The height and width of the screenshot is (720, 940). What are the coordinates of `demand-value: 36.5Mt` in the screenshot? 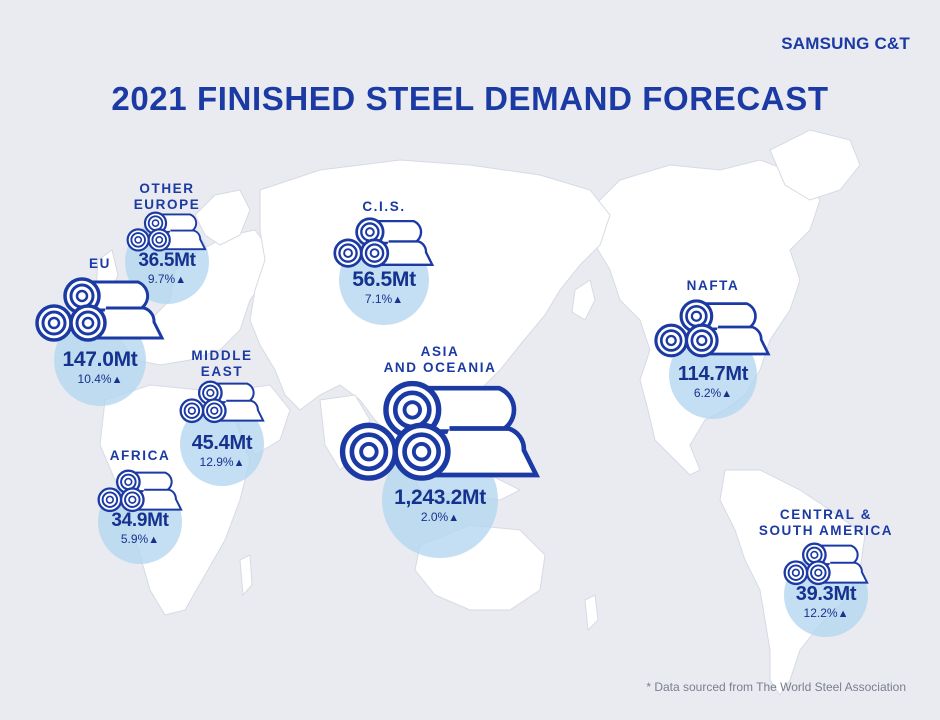 It's located at (167, 260).